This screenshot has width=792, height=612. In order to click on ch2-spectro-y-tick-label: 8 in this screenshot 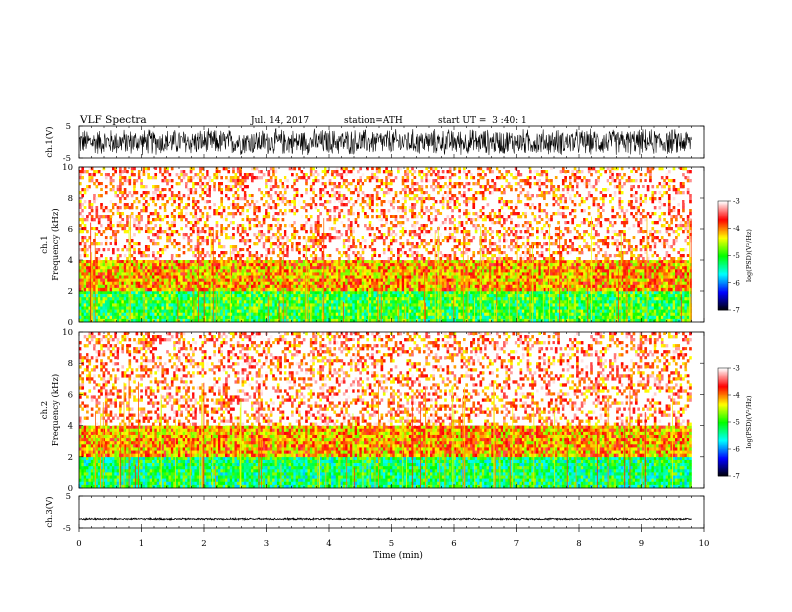, I will do `click(70, 364)`.